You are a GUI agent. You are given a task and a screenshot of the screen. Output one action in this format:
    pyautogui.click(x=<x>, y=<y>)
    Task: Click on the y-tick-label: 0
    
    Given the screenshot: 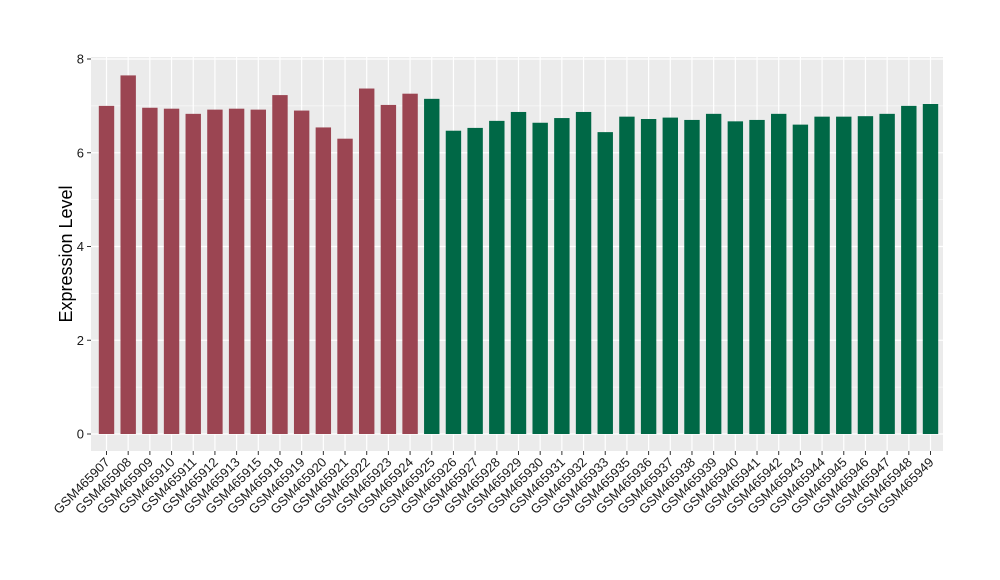 What is the action you would take?
    pyautogui.click(x=80, y=434)
    